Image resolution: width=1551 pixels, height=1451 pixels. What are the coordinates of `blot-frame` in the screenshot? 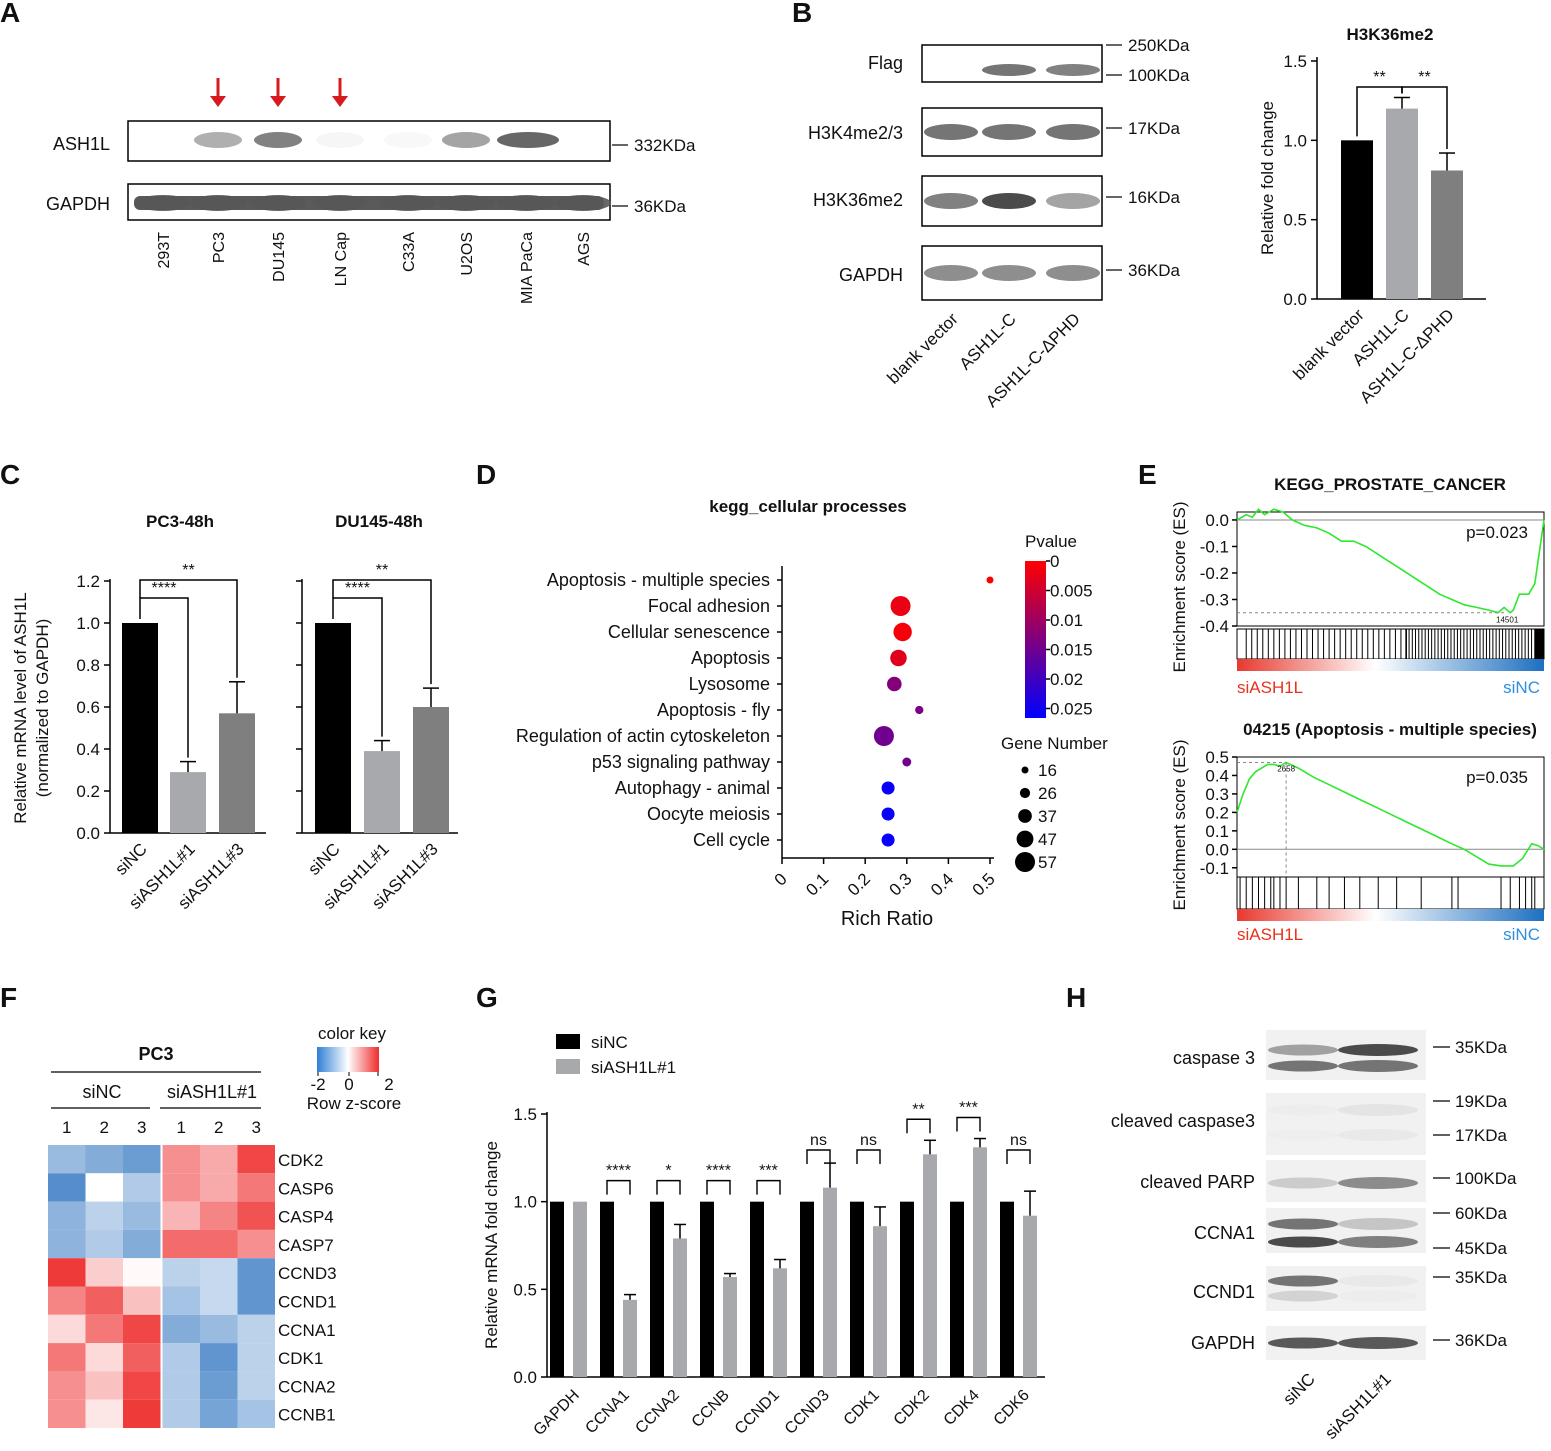 It's located at (1346, 1288).